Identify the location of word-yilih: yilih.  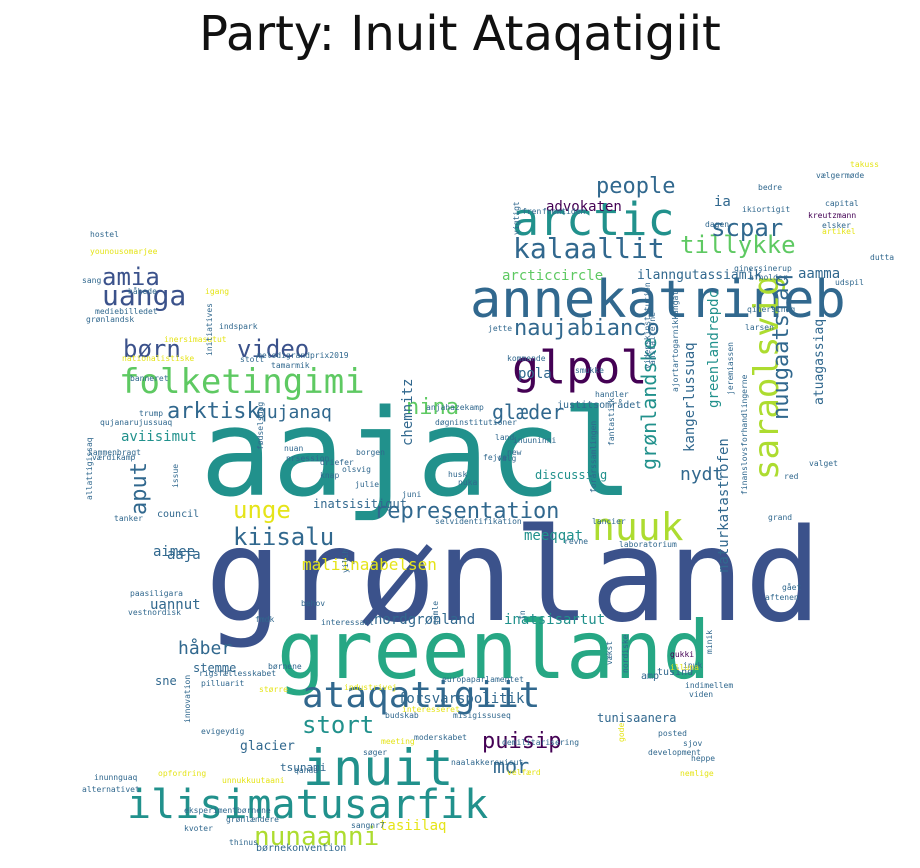
(345, 561).